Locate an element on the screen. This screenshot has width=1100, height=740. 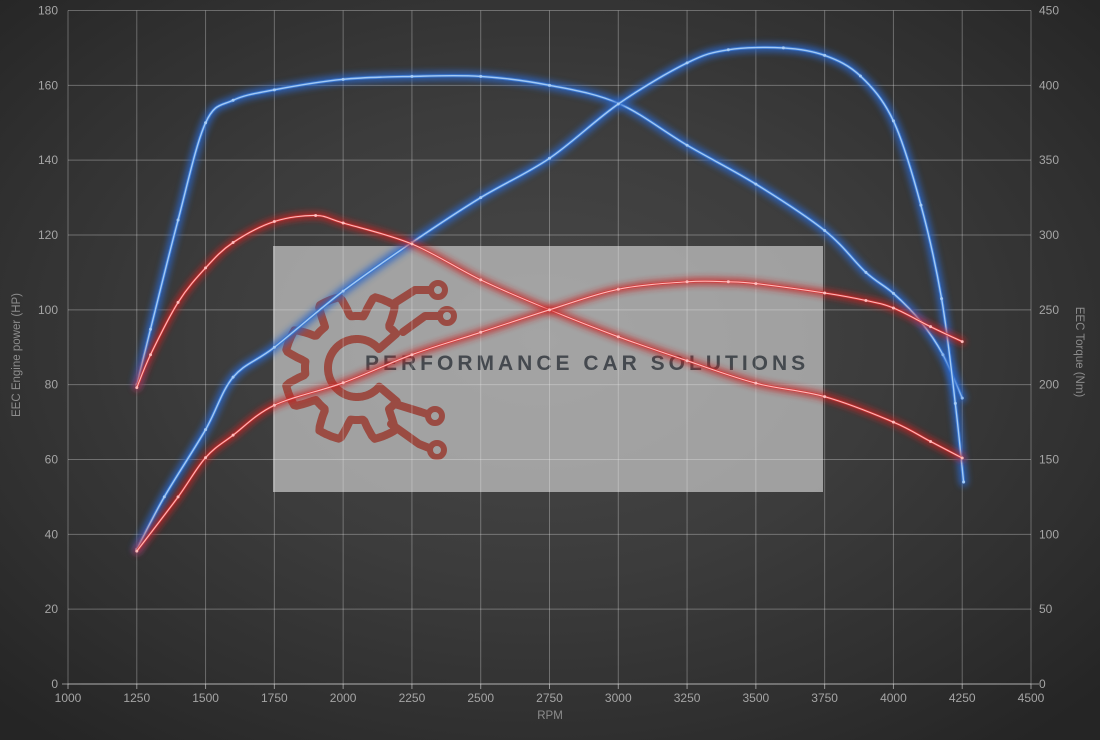
svg-text: 1500 is located at coordinates (205, 698).